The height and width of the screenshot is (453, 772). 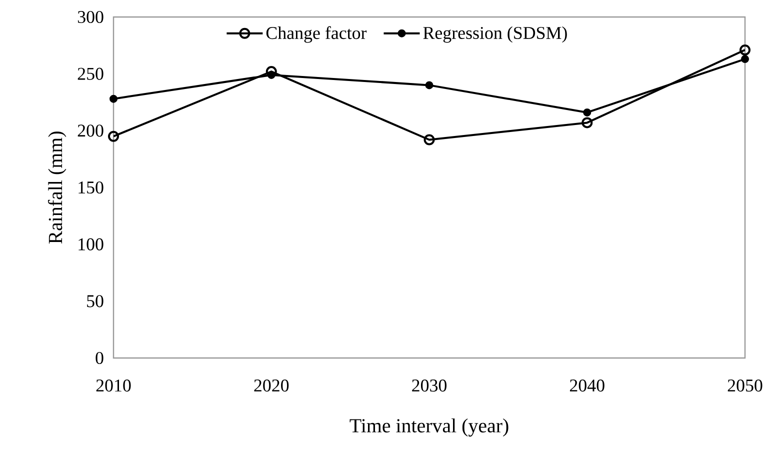 I want to click on x-tick-label: 2030, so click(x=429, y=386).